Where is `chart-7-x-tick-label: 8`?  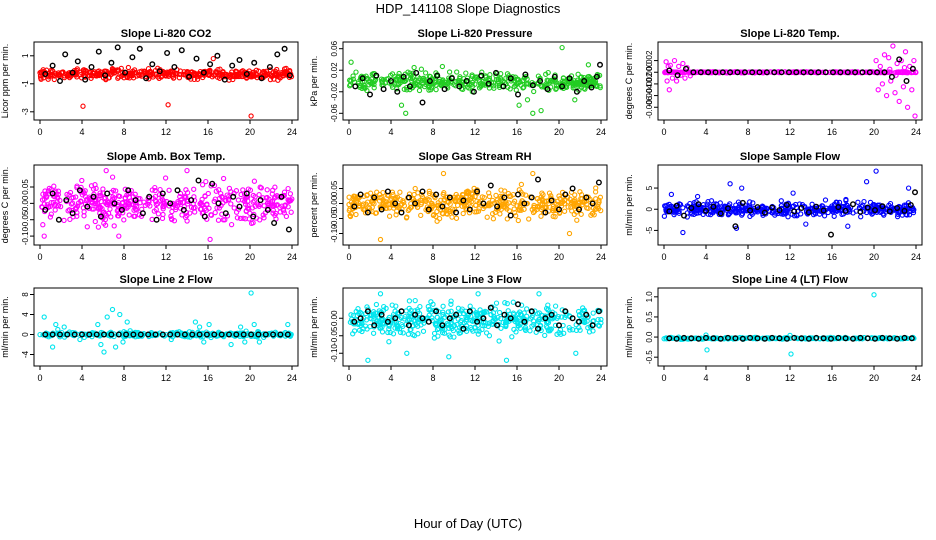
chart-7-x-tick-label: 8 is located at coordinates (123, 378).